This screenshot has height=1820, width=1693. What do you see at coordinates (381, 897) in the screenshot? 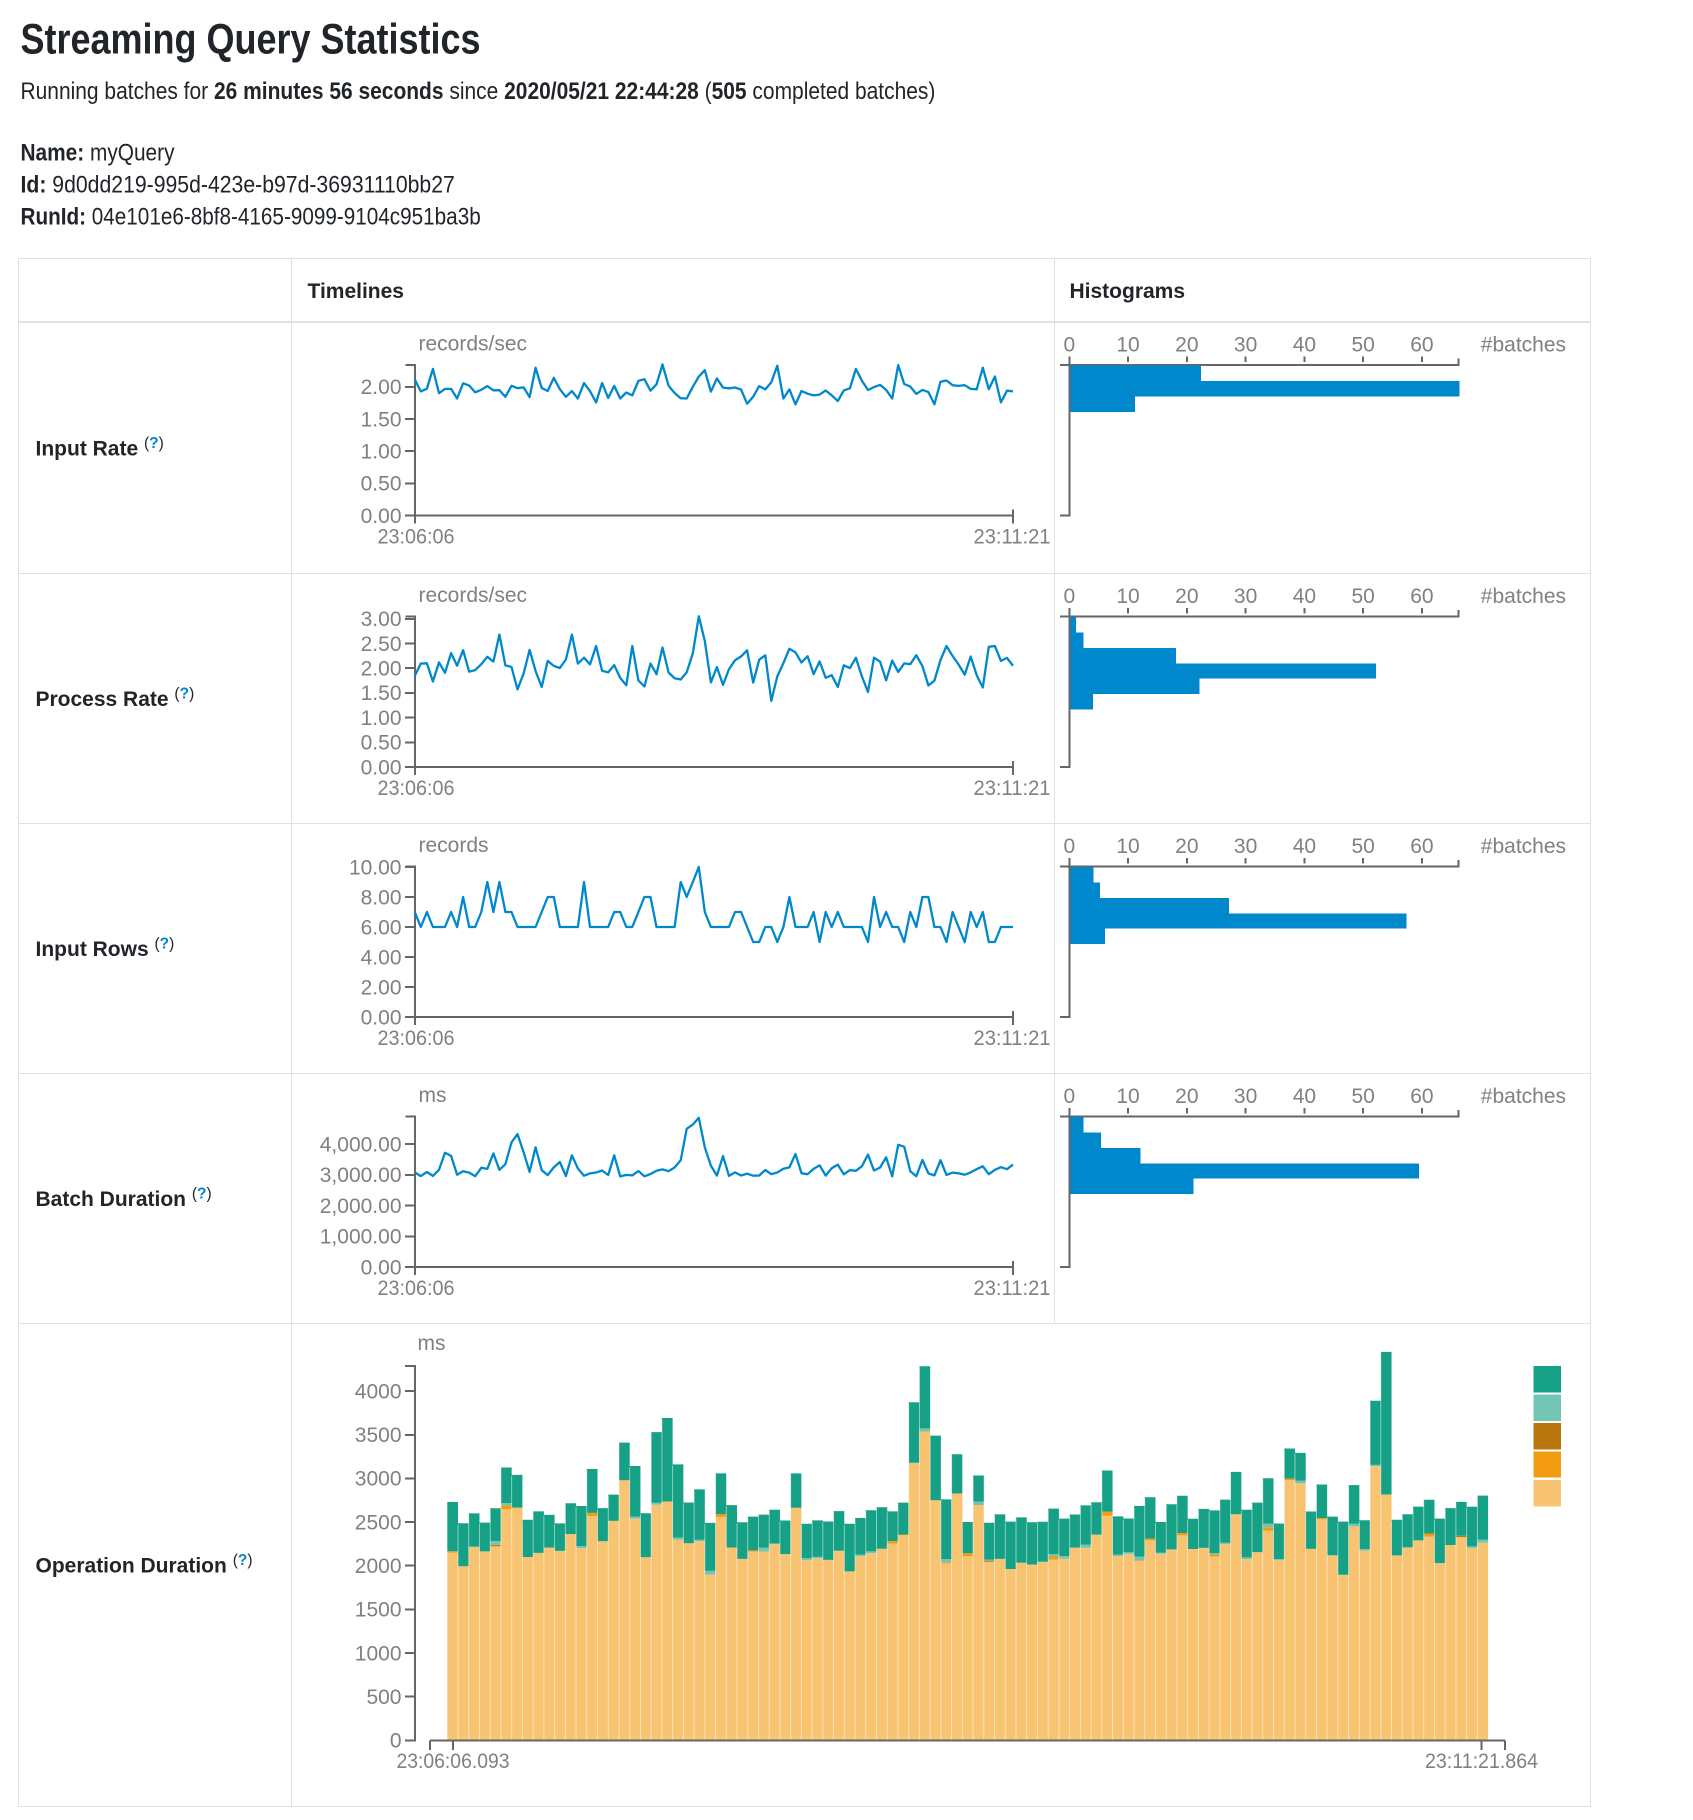
I see `svg-text: 8.00` at bounding box center [381, 897].